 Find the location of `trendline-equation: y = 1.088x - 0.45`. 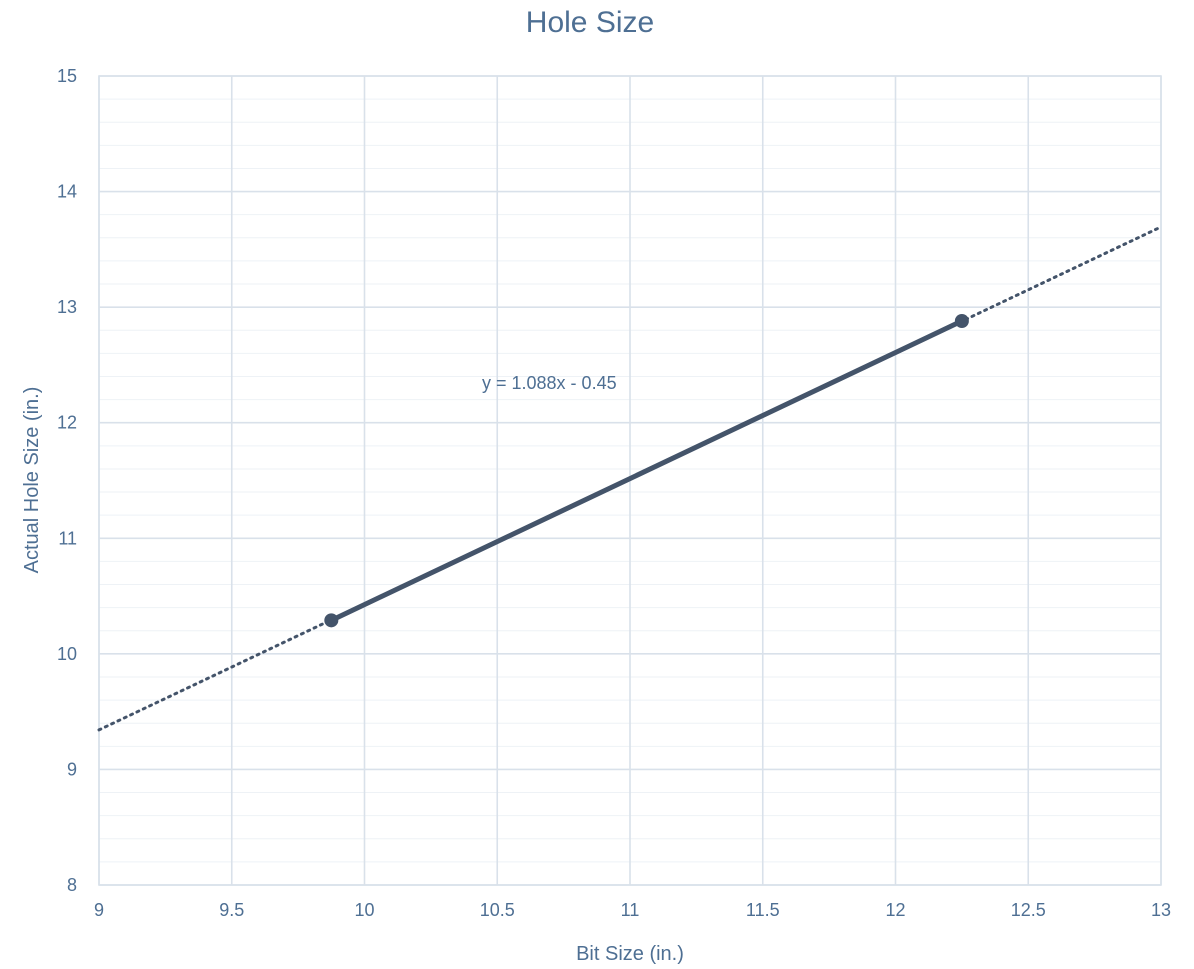

trendline-equation: y = 1.088x - 0.45 is located at coordinates (549, 383).